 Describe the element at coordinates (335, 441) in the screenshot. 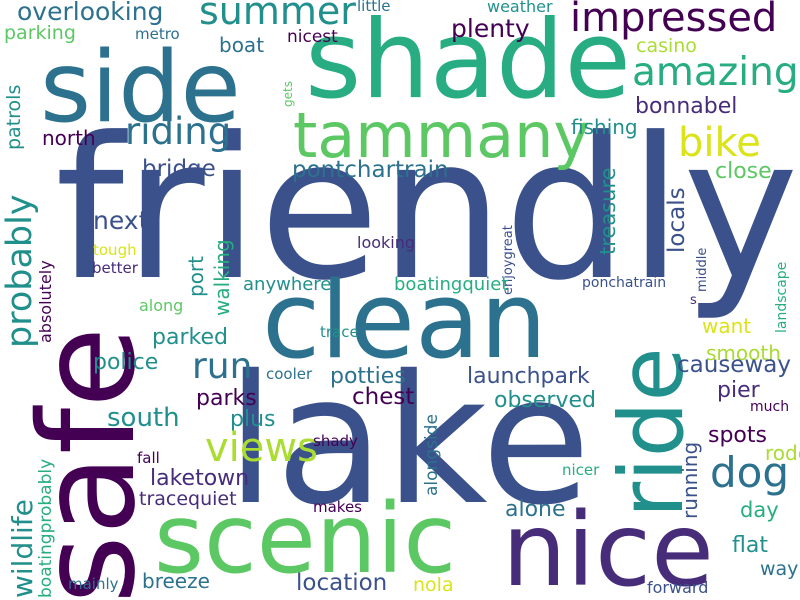

I see `word-shady: shady` at that location.